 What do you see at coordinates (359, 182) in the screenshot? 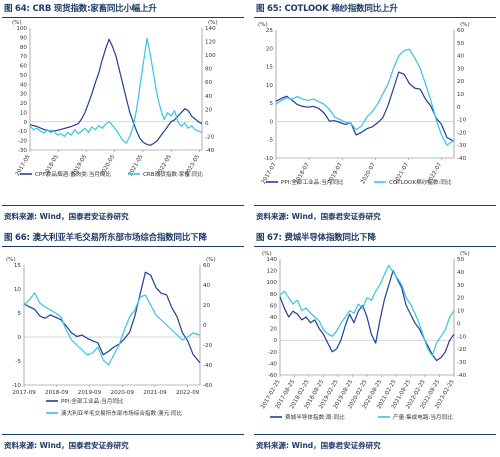
I see `legend: PPI:全部工业品:当月同比 COTLOOK棉纱指数:同比` at bounding box center [359, 182].